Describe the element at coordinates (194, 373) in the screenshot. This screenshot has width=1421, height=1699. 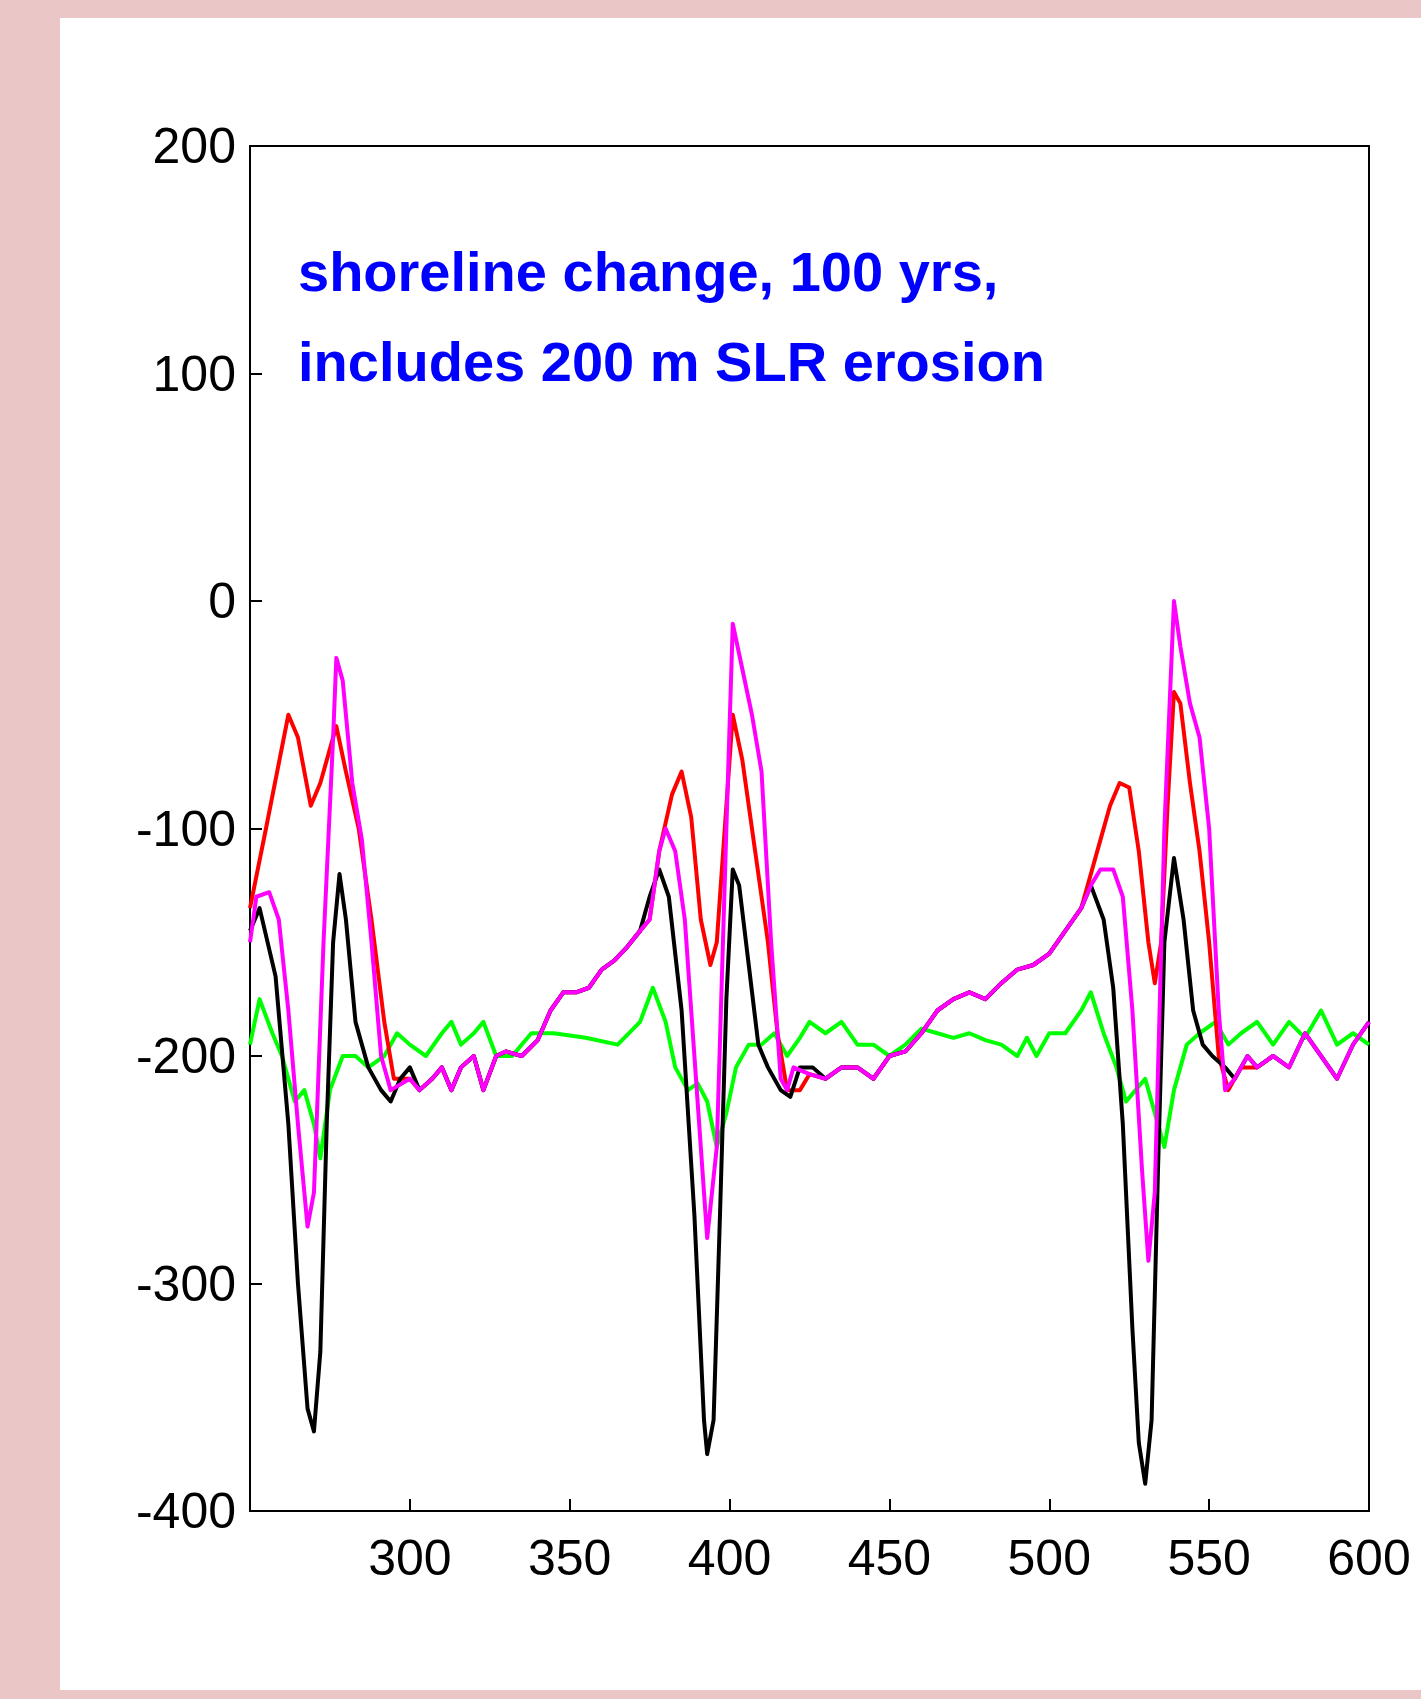
I see `y-tick-label: 100` at that location.